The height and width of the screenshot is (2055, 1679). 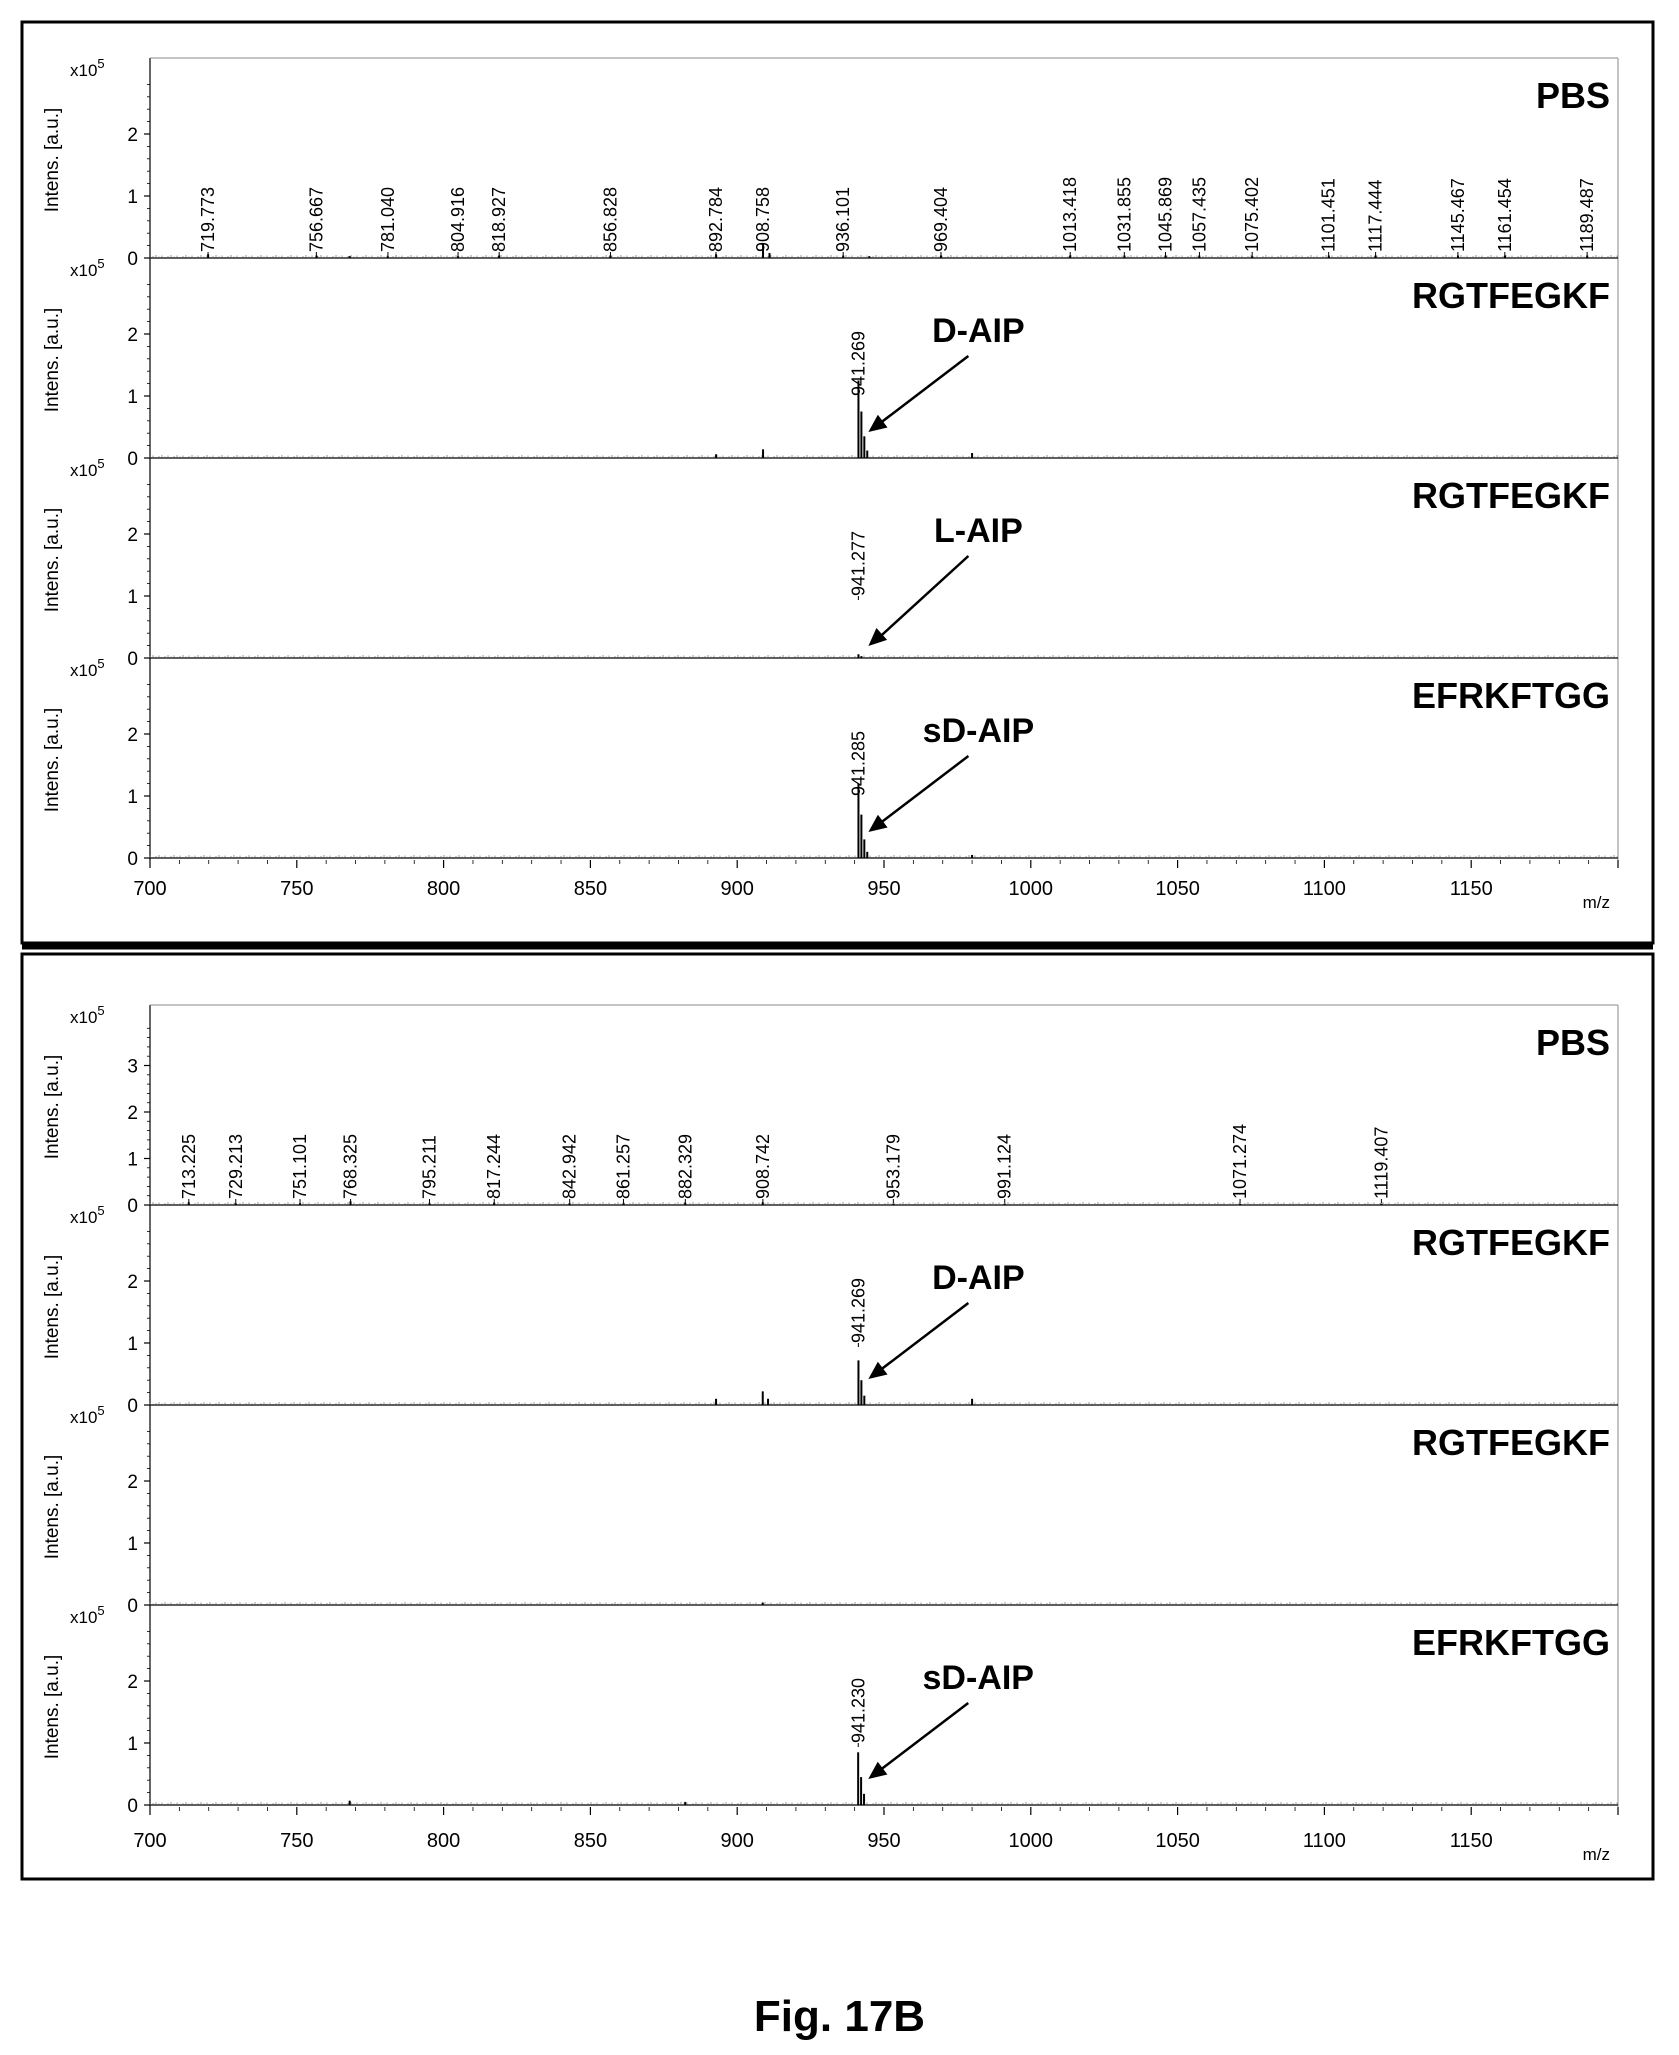 I want to click on peak-label: 781.040, so click(x=388, y=219).